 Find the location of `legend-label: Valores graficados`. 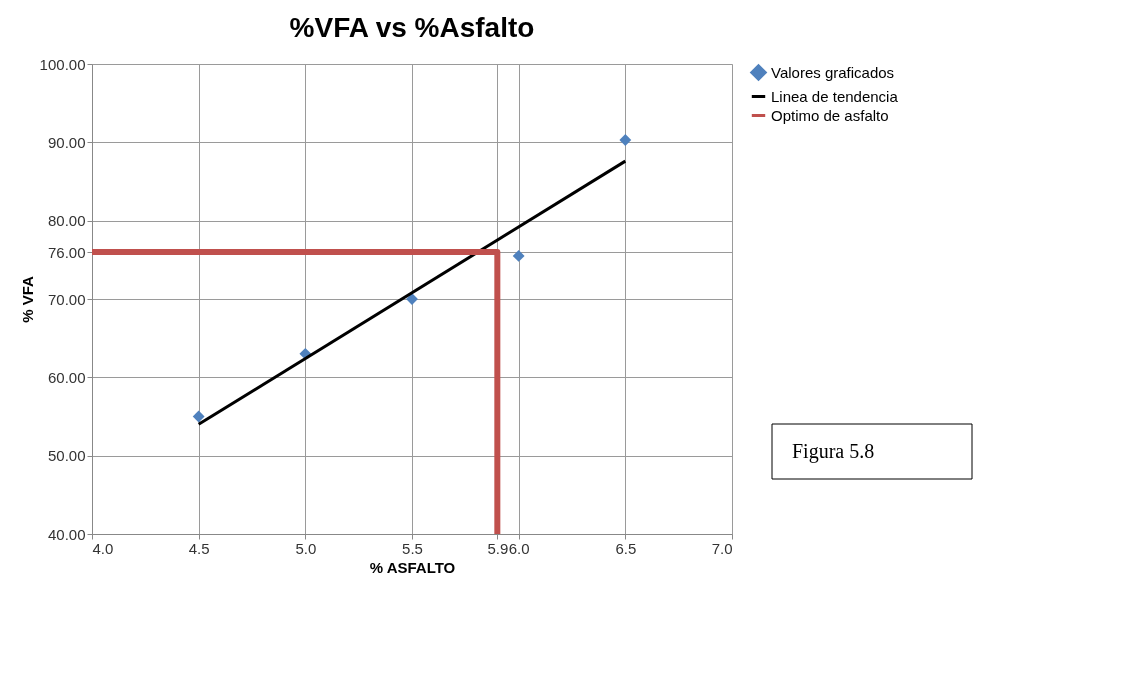

legend-label: Valores graficados is located at coordinates (833, 72).